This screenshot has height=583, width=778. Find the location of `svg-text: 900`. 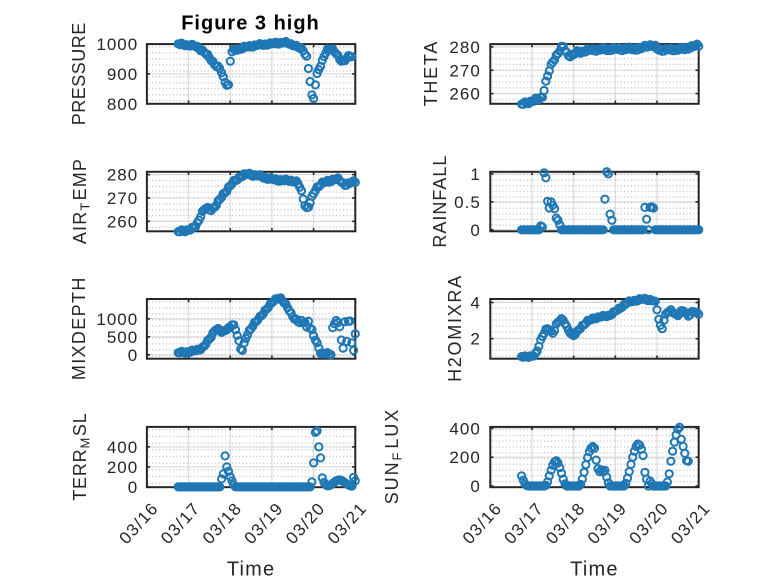

svg-text: 900 is located at coordinates (122, 74).